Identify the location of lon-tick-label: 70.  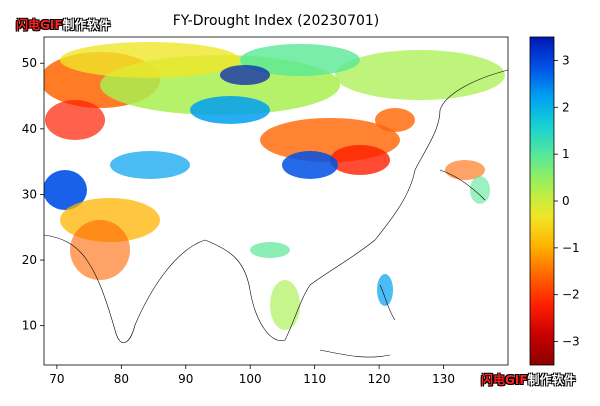
(56, 379).